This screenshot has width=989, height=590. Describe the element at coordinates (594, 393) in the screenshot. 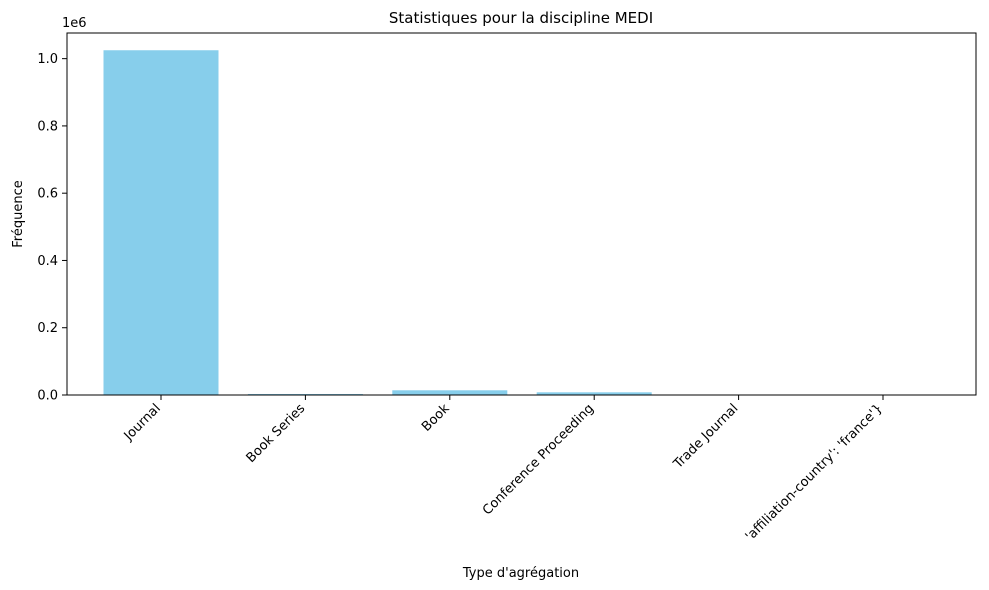

I see `bar-conference-proceeding` at that location.